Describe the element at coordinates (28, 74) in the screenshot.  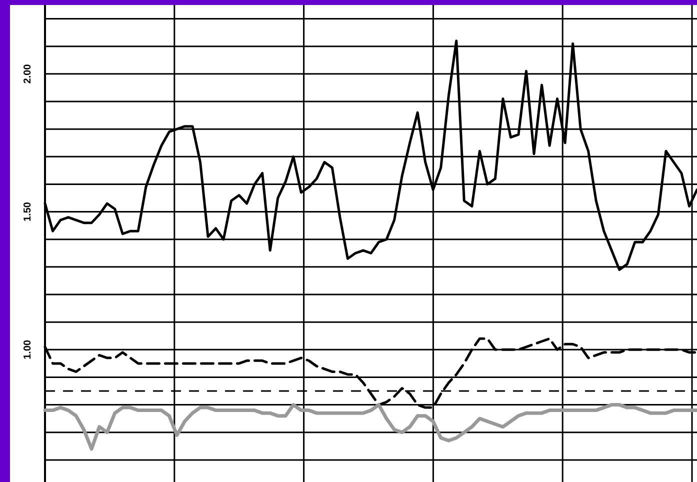
I see `y-tick-label: 2.00` at that location.